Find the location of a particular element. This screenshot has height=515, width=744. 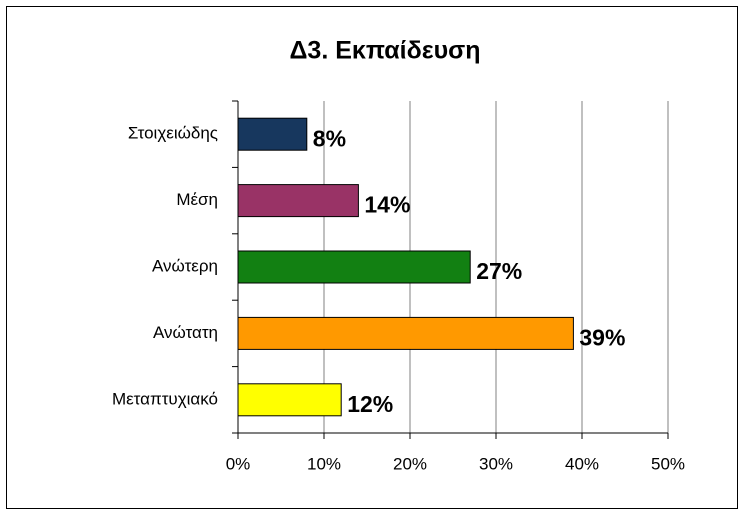

x-tick-label: 50% is located at coordinates (668, 463).